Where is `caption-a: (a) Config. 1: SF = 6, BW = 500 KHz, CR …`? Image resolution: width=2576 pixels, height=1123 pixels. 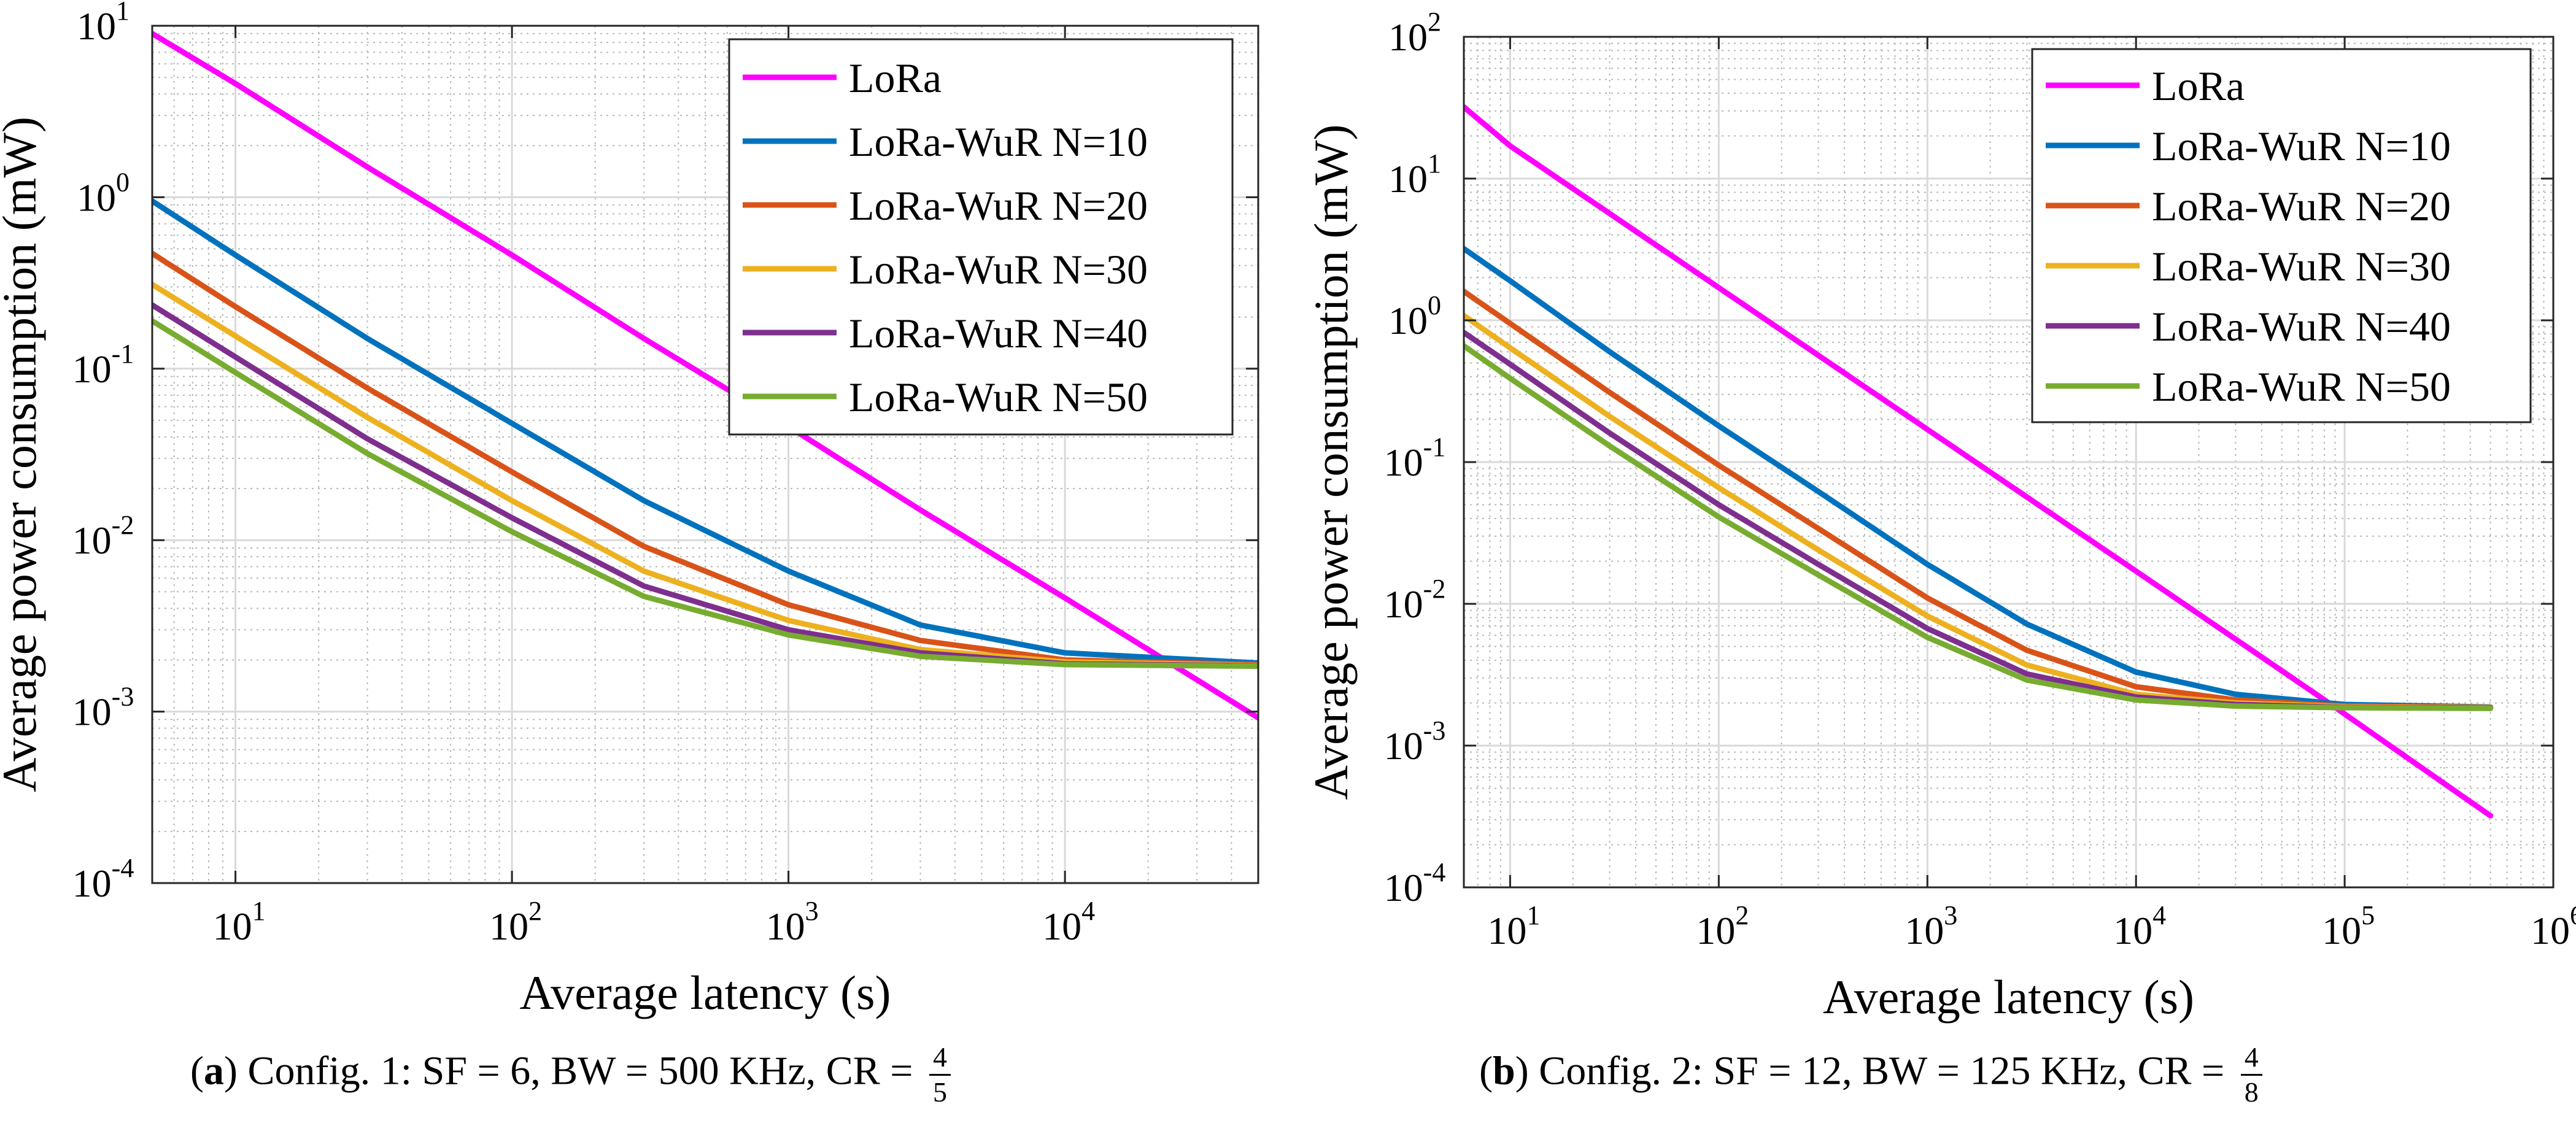
caption-a: (a) Config. 1: SF = 6, BW = 500 KHz, CR … is located at coordinates (570, 1074).